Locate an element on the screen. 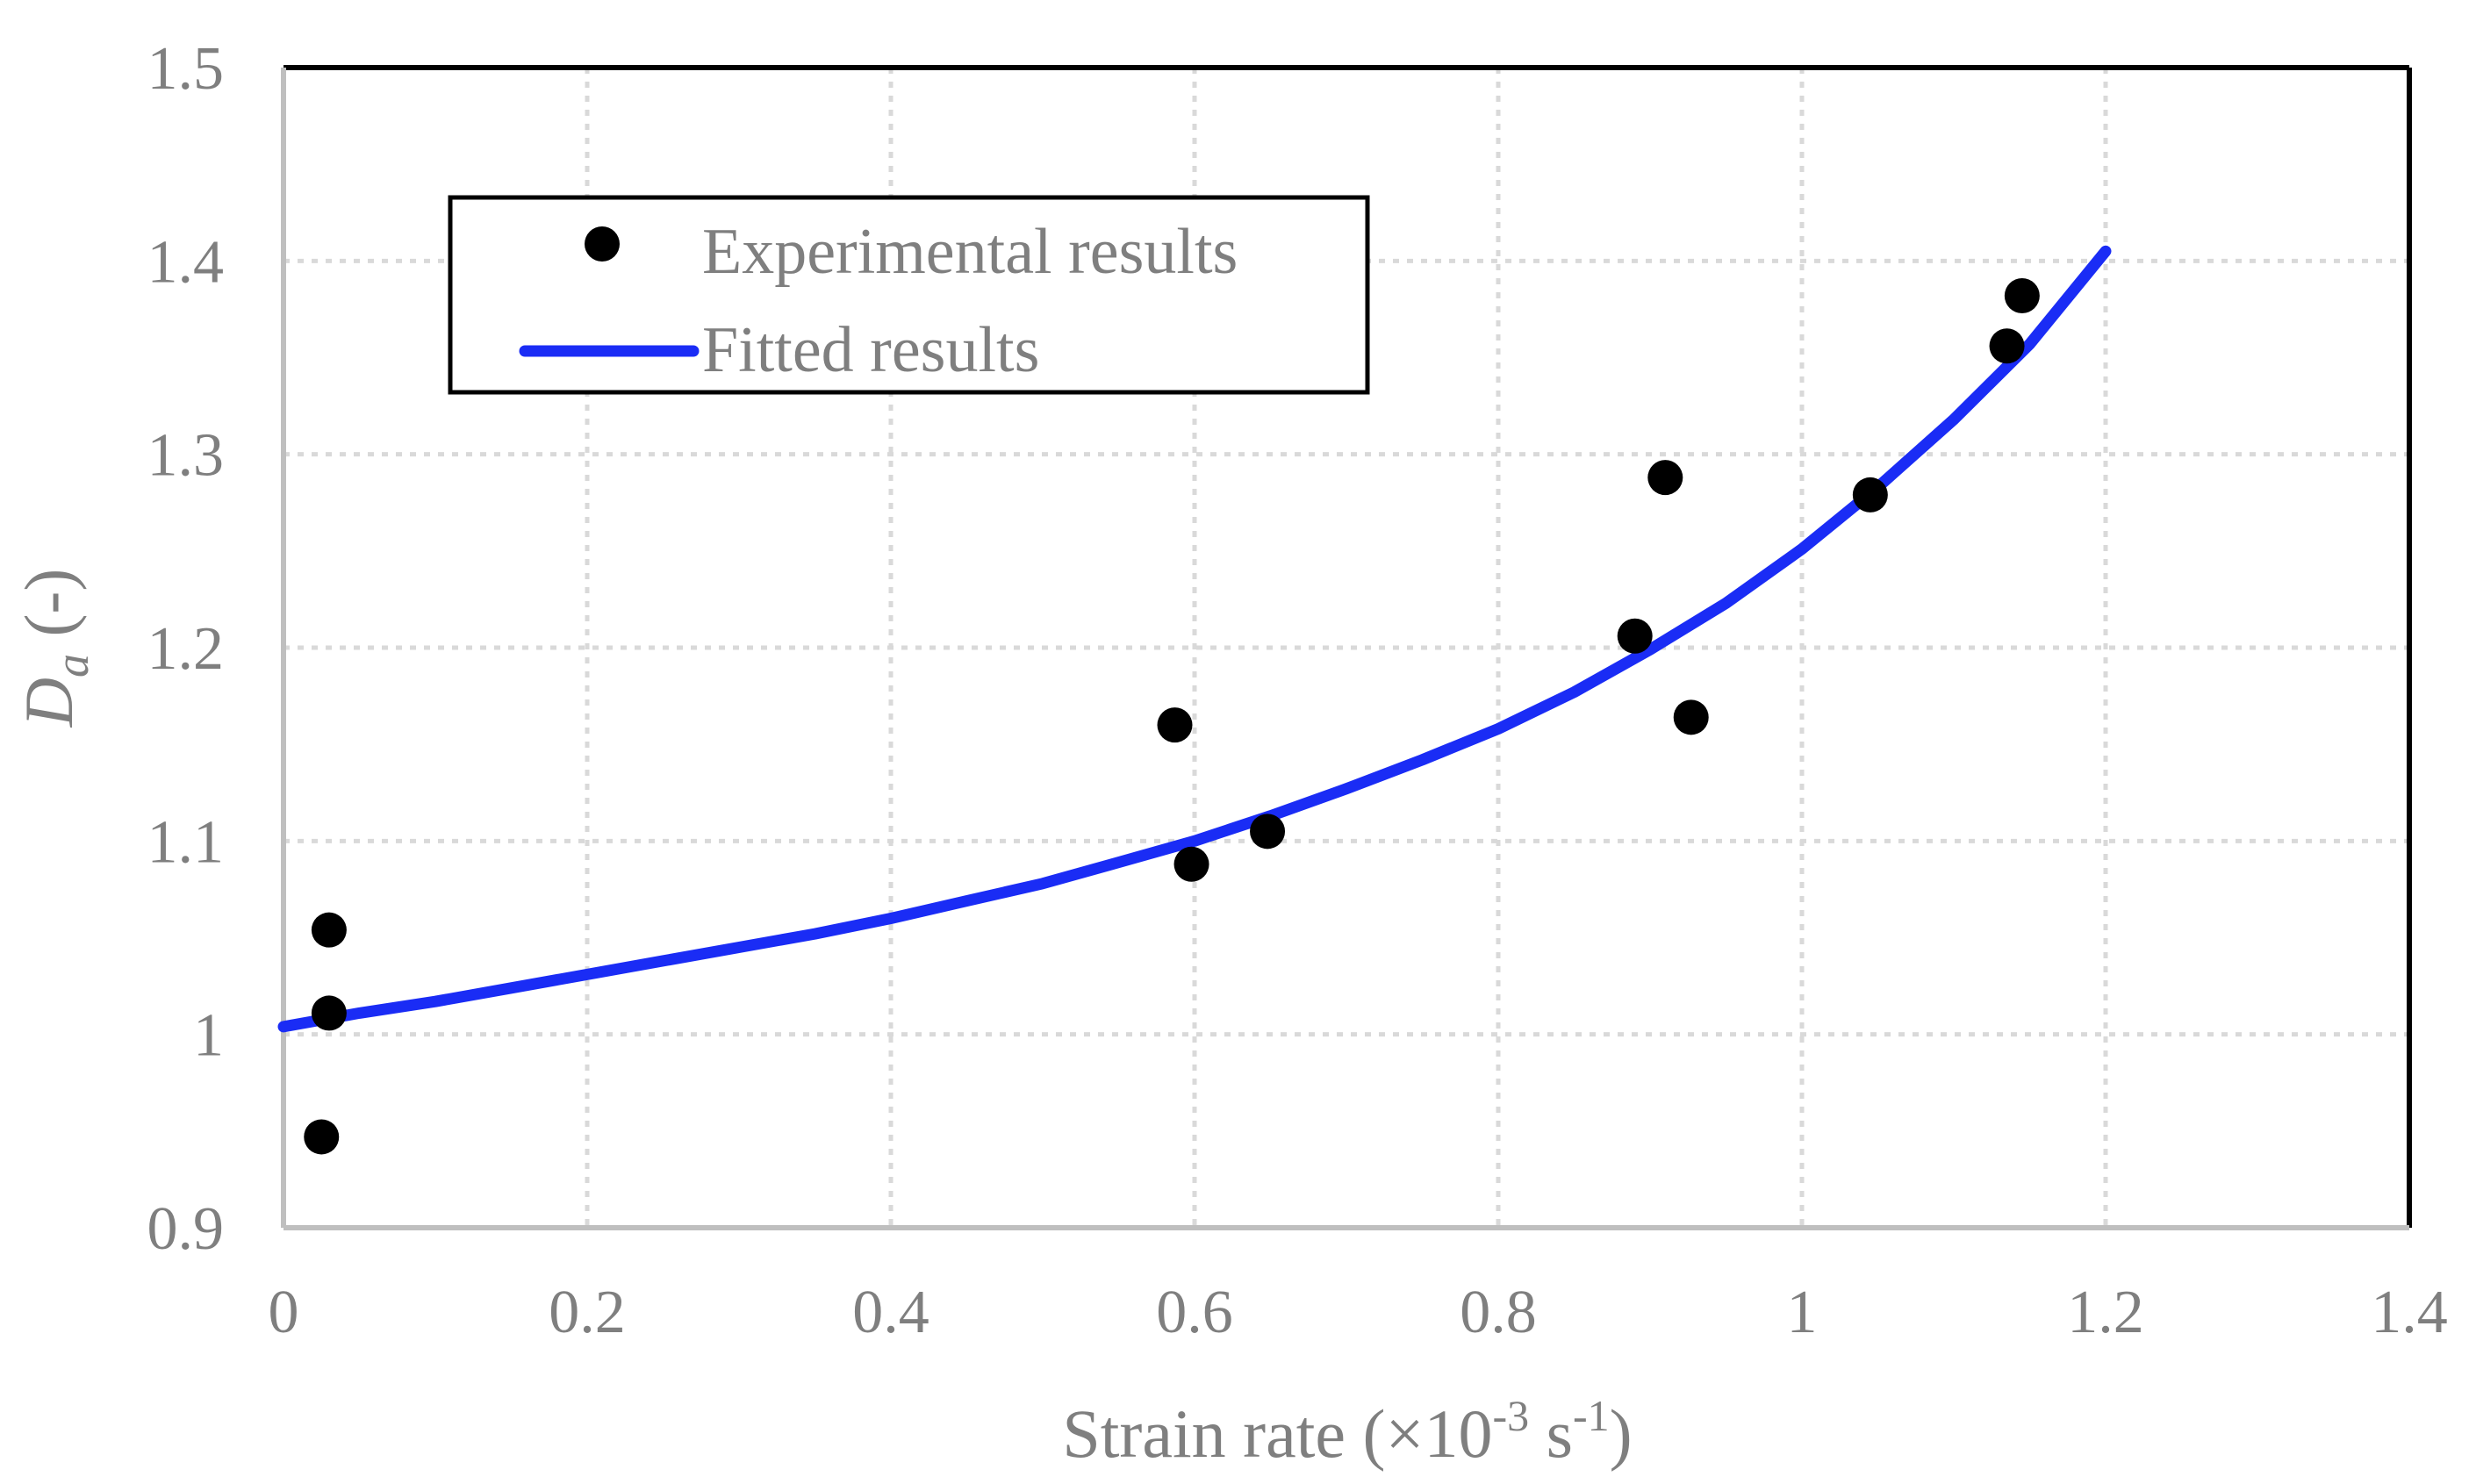  legend: Experimental results Fitted results is located at coordinates (909, 295).